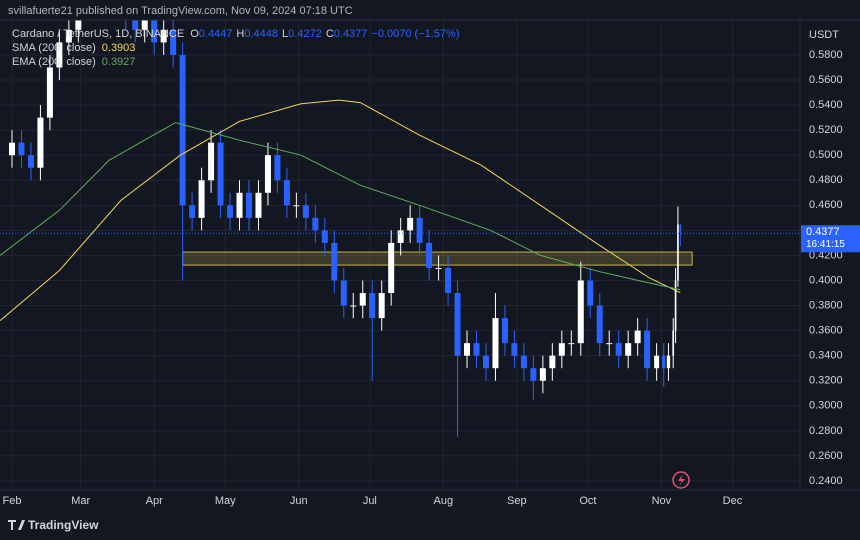 The width and height of the screenshot is (860, 540). I want to click on y-tick-label: 0.3000, so click(826, 406).